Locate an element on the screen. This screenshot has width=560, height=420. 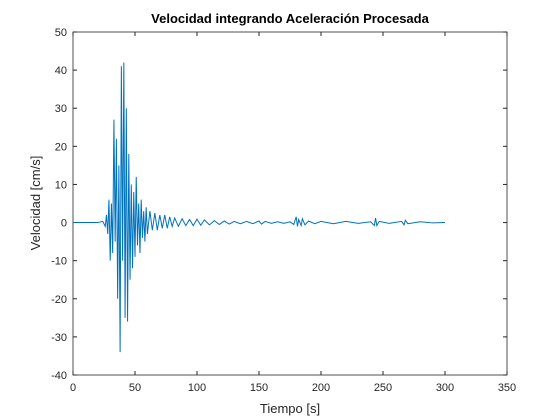
x-axis-label: Tiempo [s] is located at coordinates (290, 408).